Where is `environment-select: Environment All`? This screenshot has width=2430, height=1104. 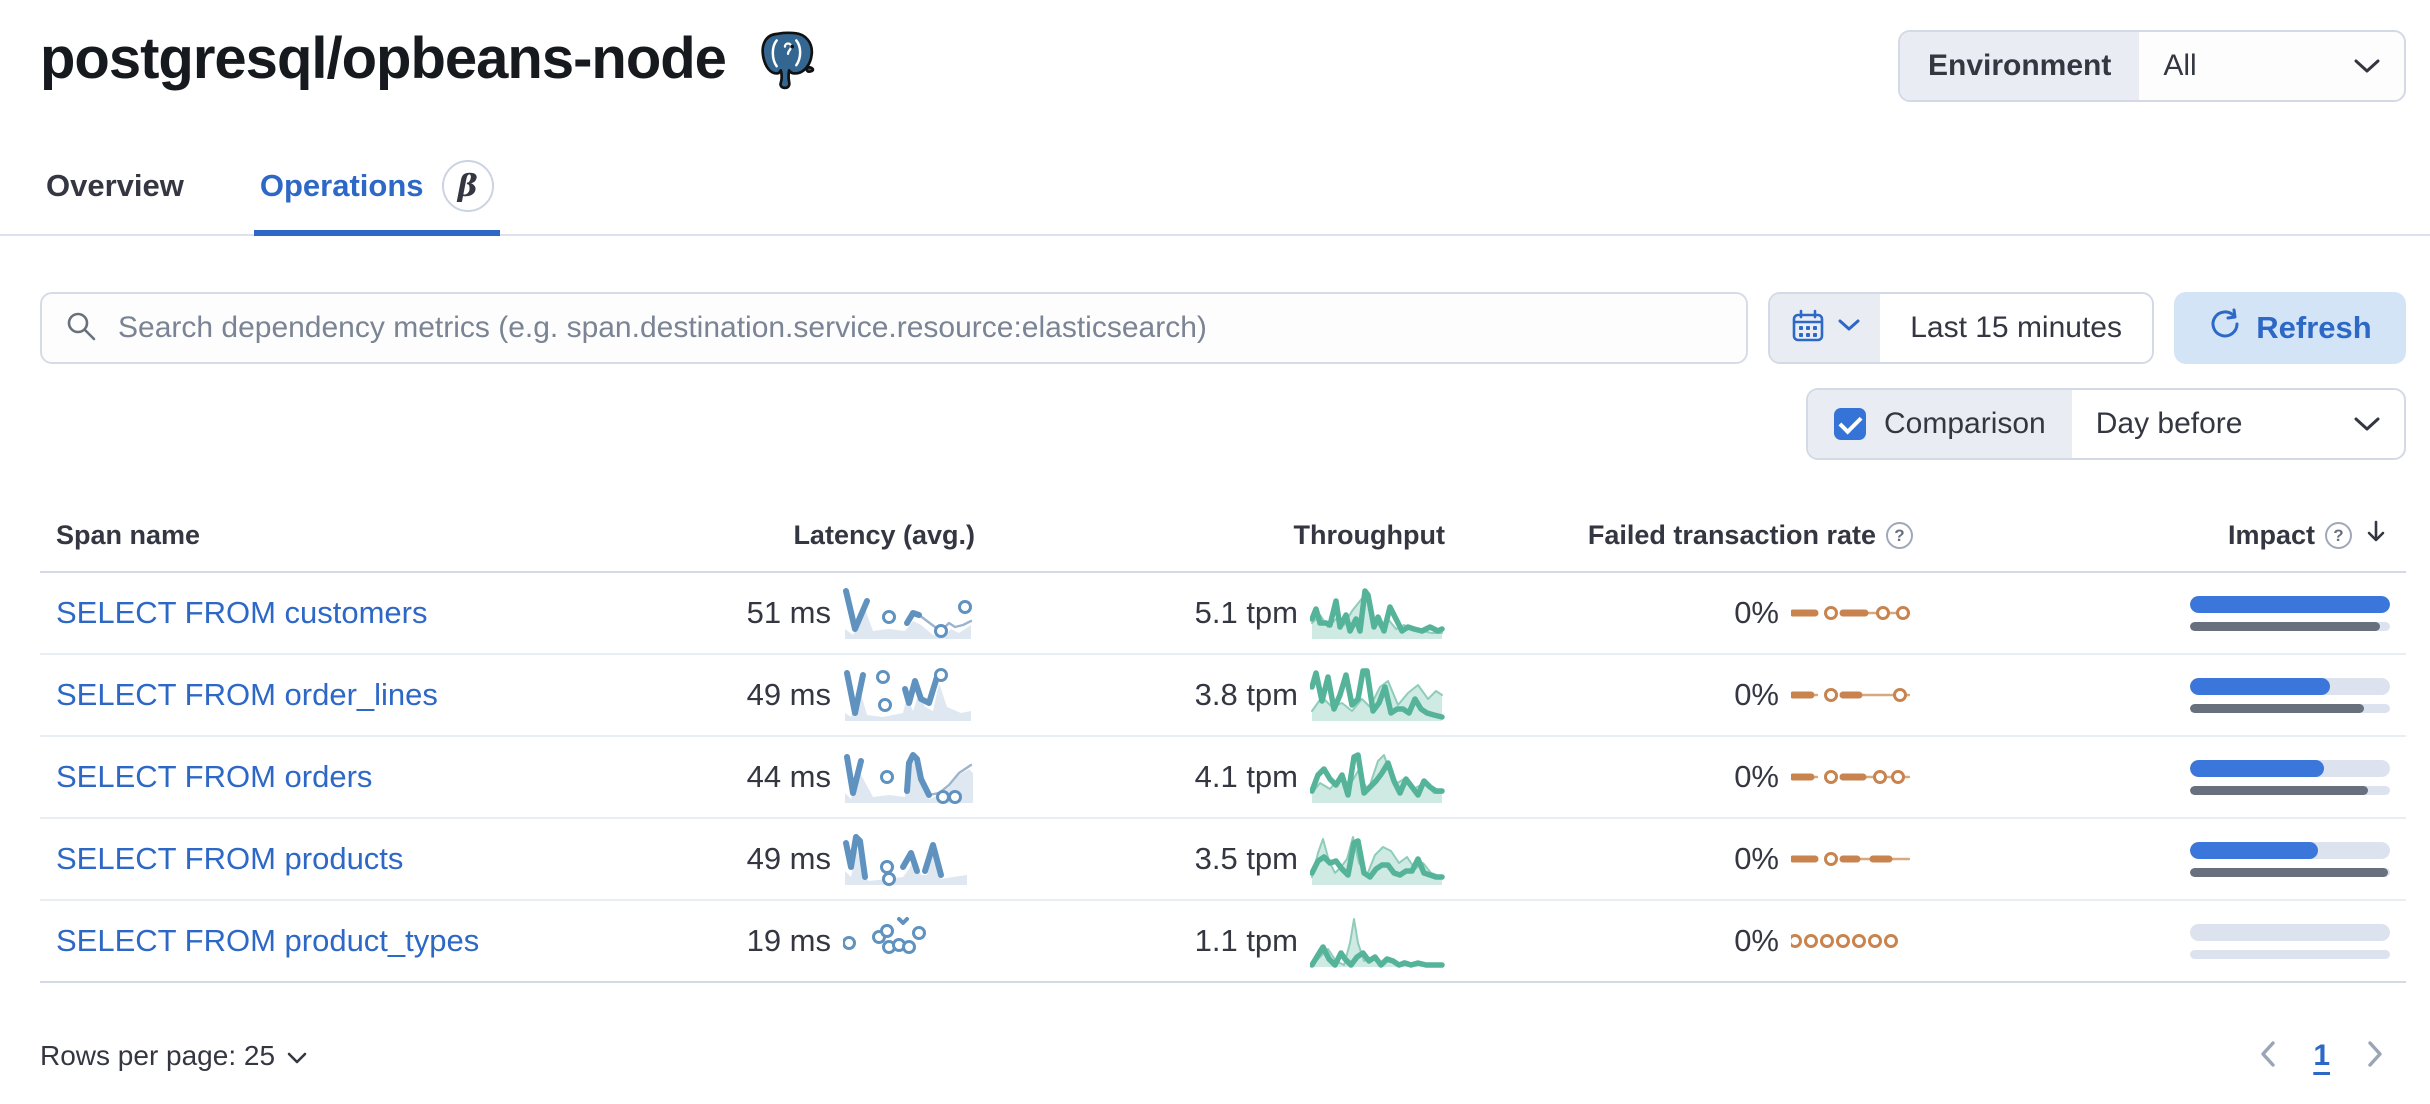 environment-select: Environment All is located at coordinates (2152, 66).